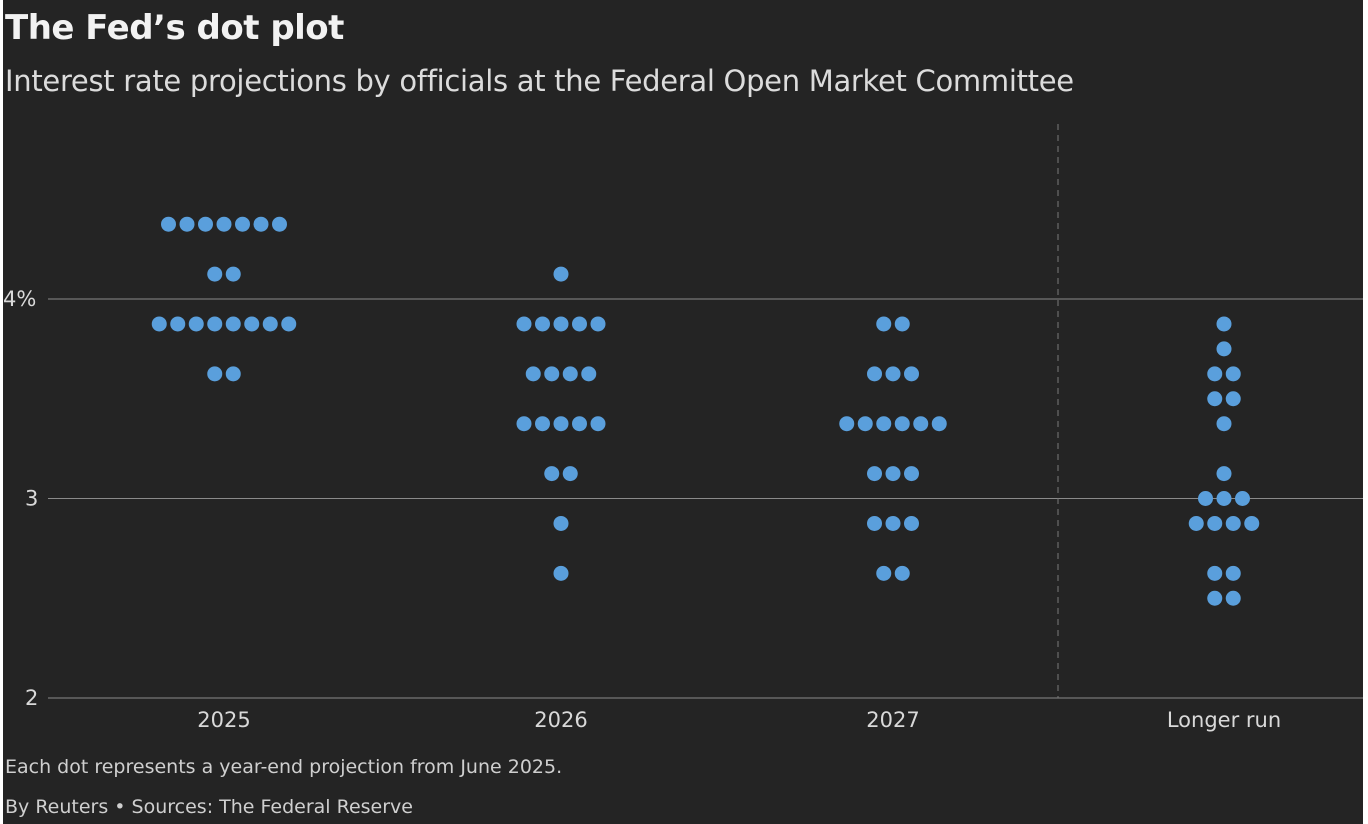  What do you see at coordinates (31, 499) in the screenshot?
I see `y-tick-label: 3` at bounding box center [31, 499].